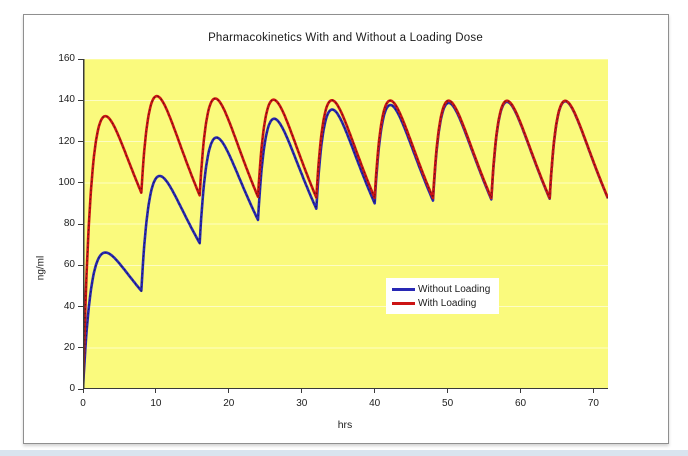 The width and height of the screenshot is (688, 456). What do you see at coordinates (520, 403) in the screenshot?
I see `x-tick-label: 60` at bounding box center [520, 403].